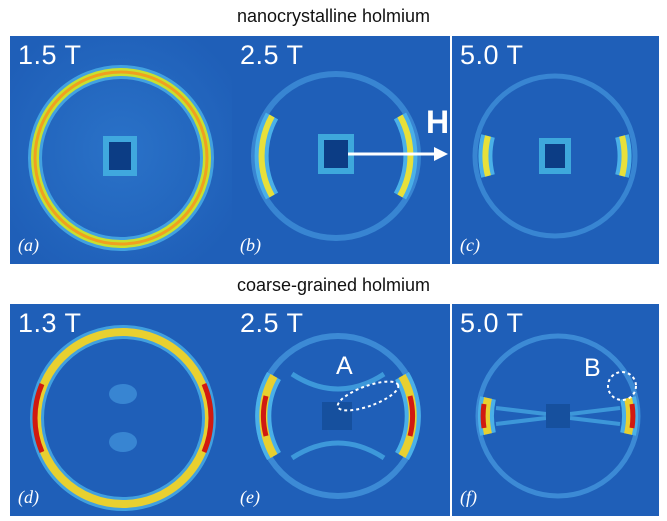 The image size is (667, 521). What do you see at coordinates (438, 122) in the screenshot?
I see `field-direction-label: H` at bounding box center [438, 122].